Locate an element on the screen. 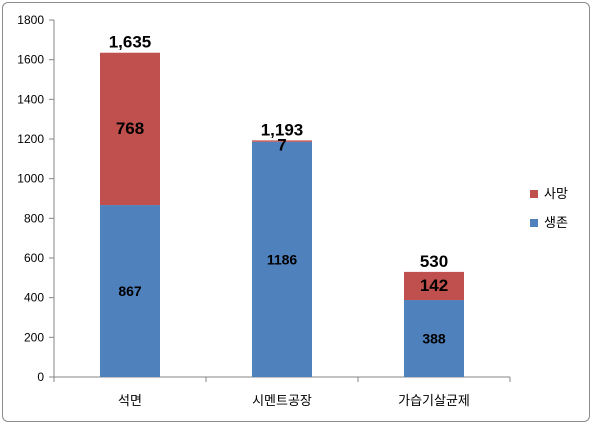 The width and height of the screenshot is (594, 426). y-tick-label: 1800 is located at coordinates (30, 20).